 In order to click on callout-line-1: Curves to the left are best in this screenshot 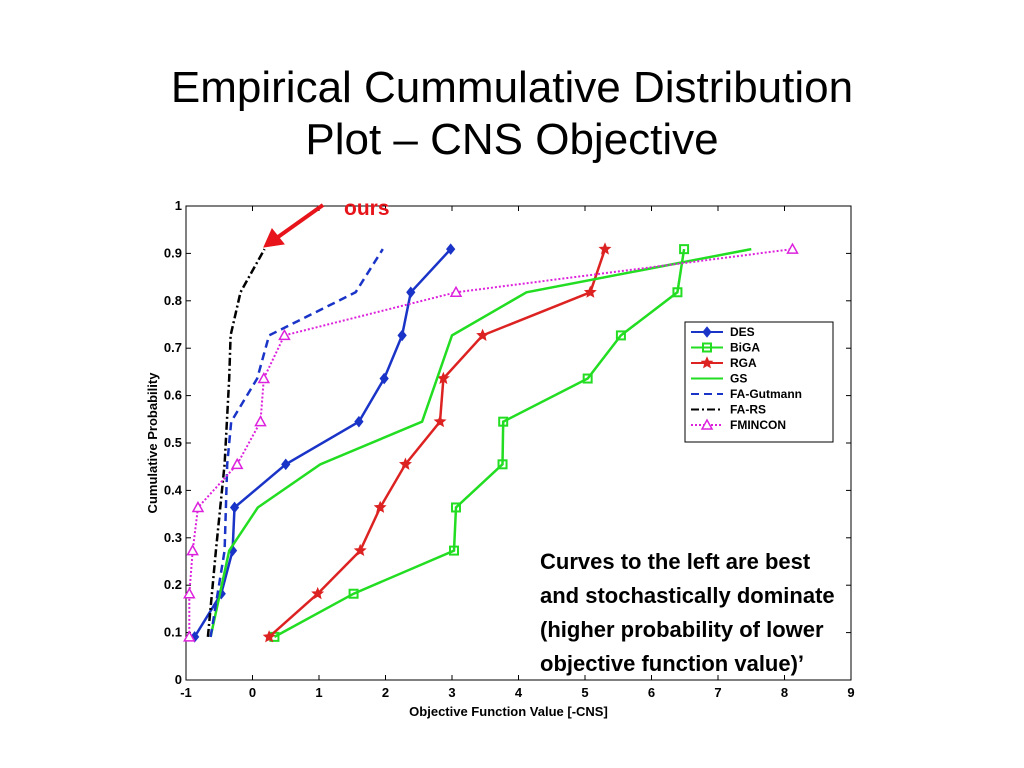, I will do `click(675, 561)`.